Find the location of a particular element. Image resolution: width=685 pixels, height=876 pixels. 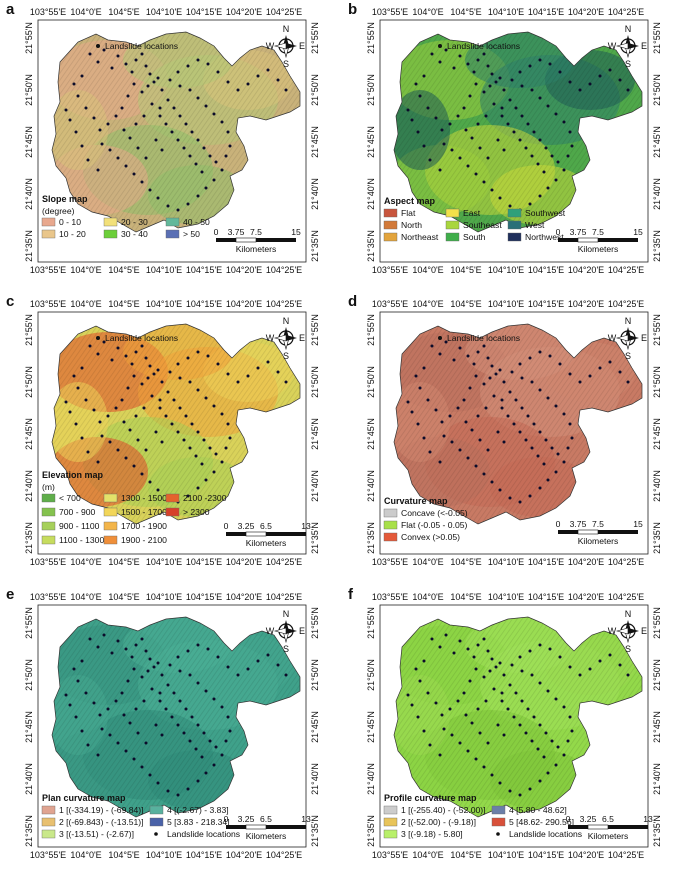

lat-tick-label-left: 21°35'N is located at coordinates (29, 246).